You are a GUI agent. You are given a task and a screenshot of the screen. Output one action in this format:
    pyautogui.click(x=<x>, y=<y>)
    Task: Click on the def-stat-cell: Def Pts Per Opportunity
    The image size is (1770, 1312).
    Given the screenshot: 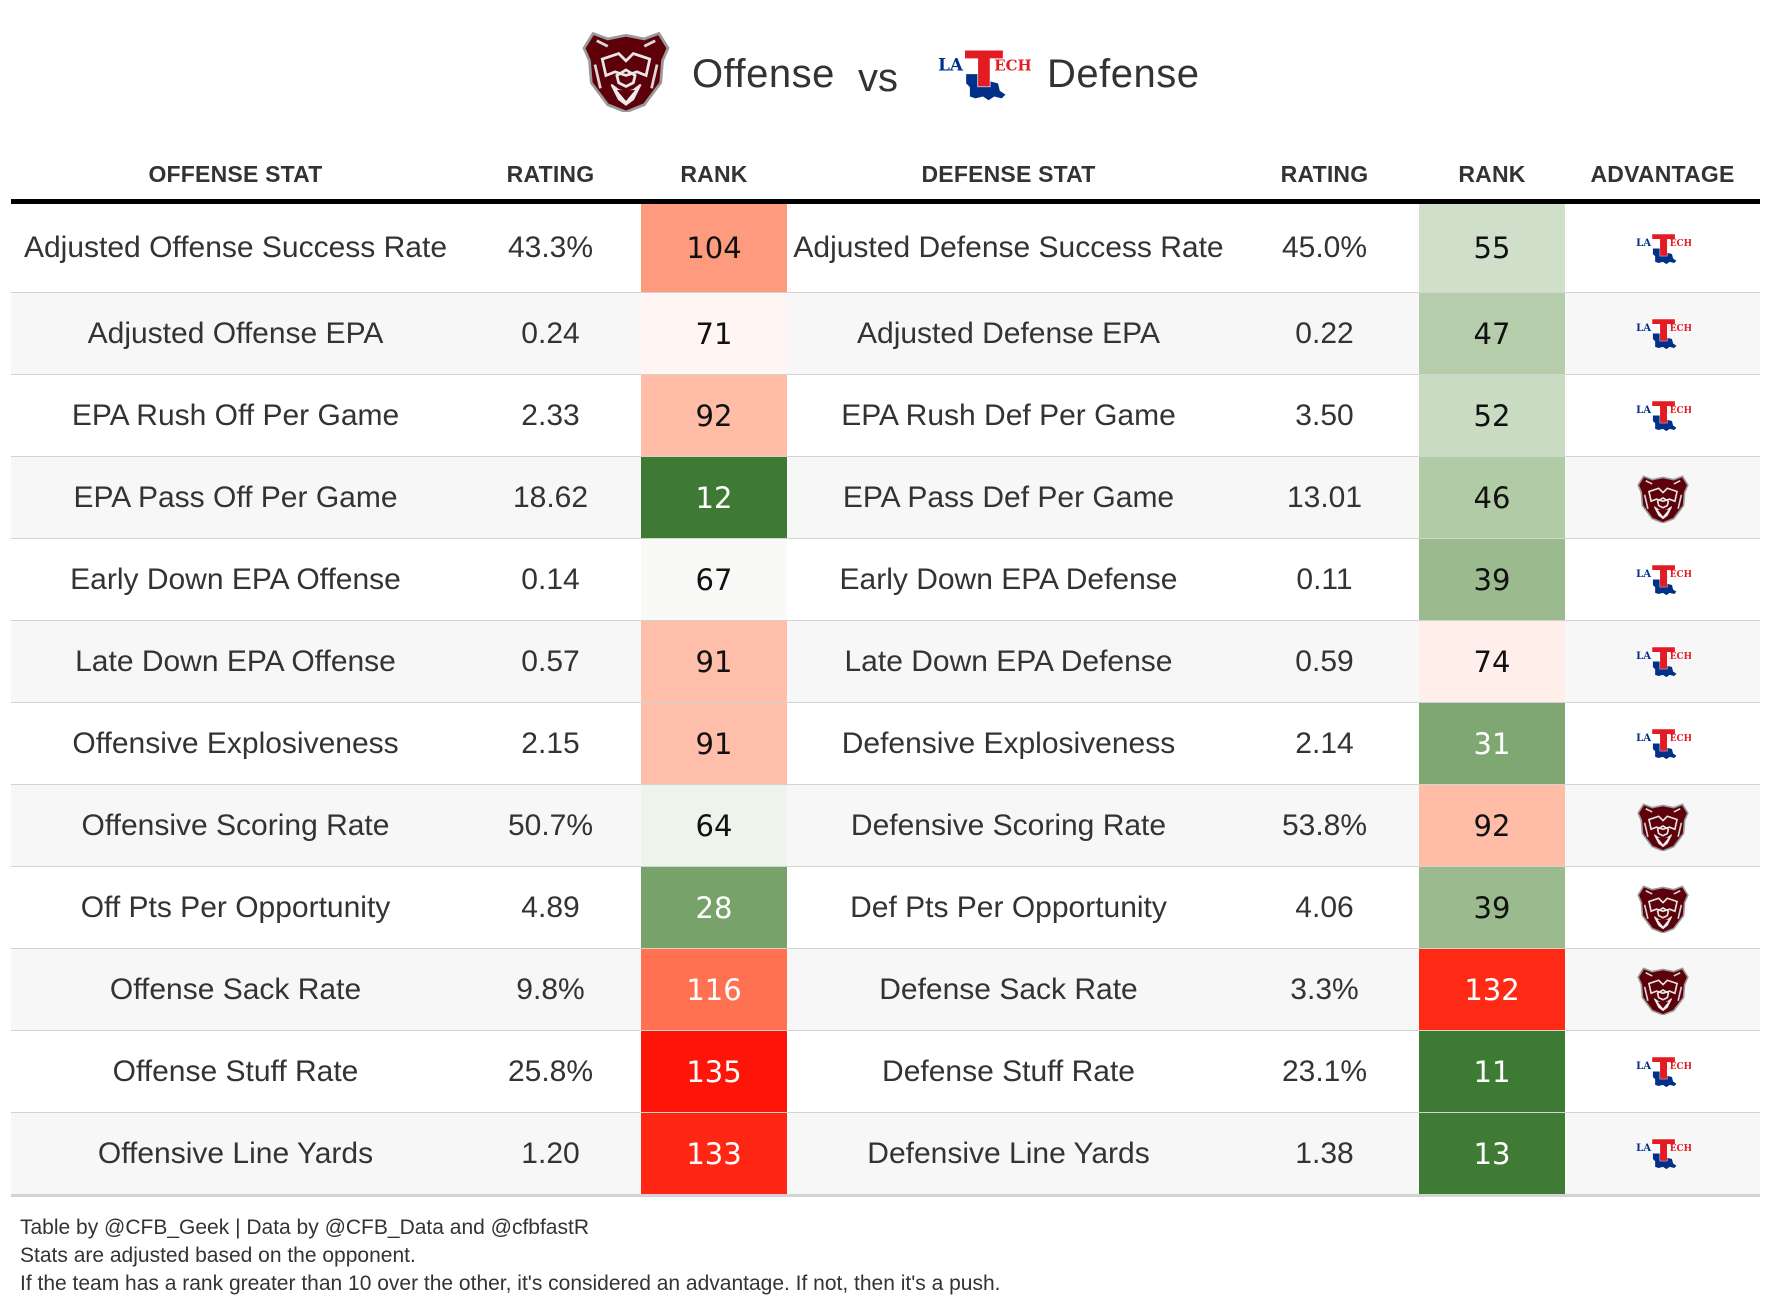 What is the action you would take?
    pyautogui.click(x=1008, y=907)
    